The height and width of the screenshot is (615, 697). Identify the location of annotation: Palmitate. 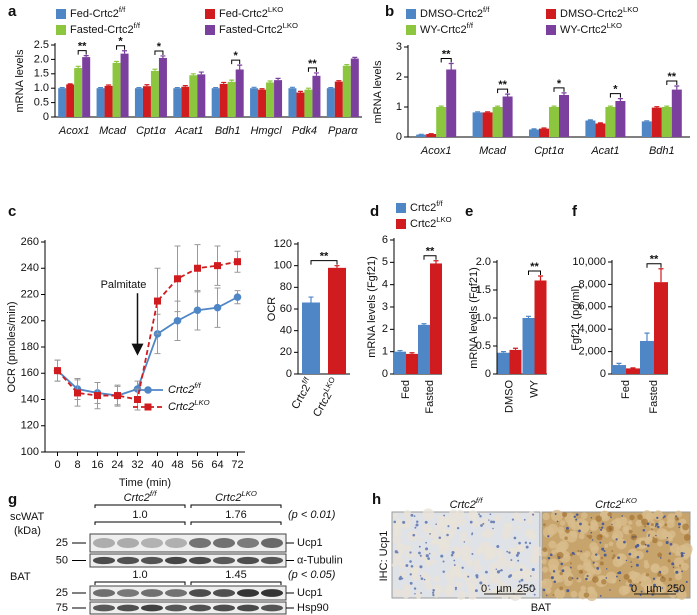
(124, 285).